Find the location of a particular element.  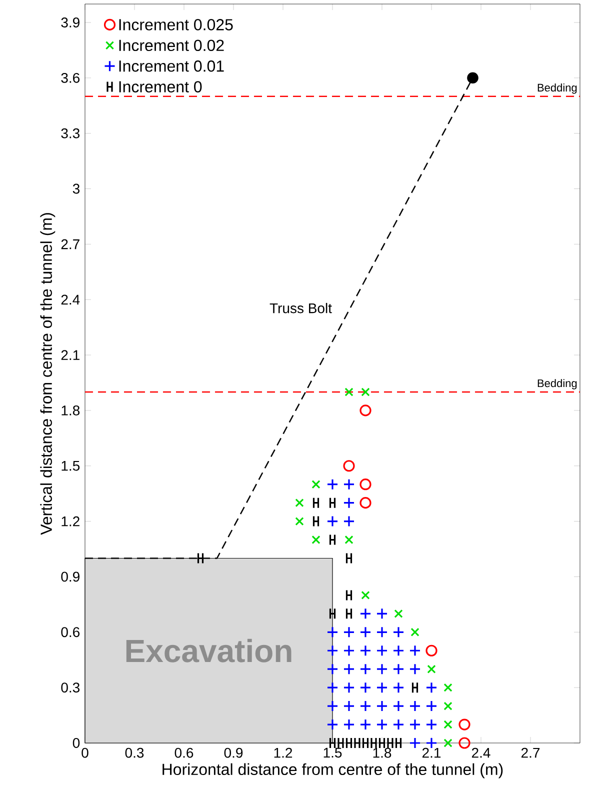

legend-label: Increment 0.02 is located at coordinates (171, 46).